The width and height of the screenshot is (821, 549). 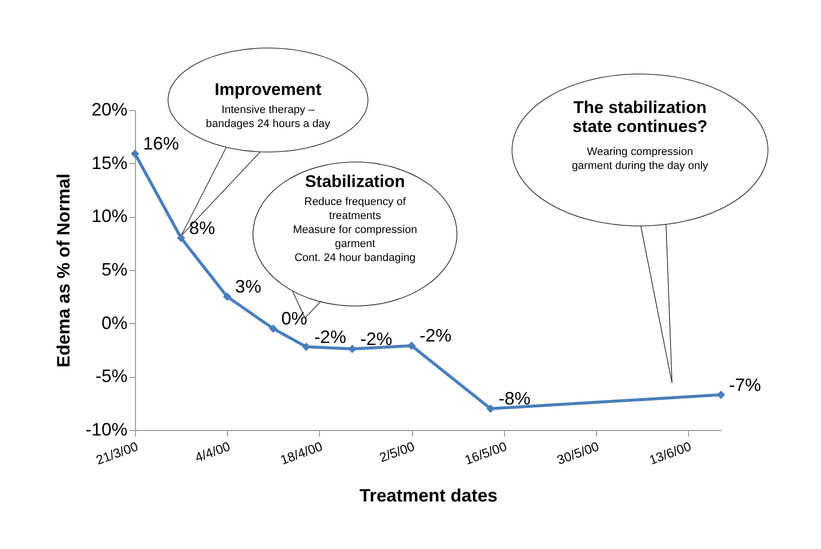 I want to click on annotation: Wearing compression garment during the day only, so click(x=640, y=159).